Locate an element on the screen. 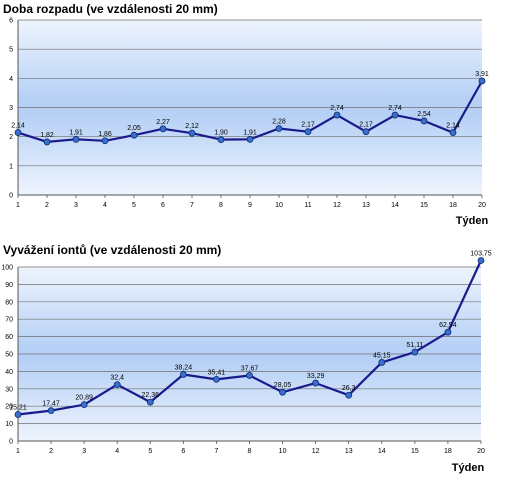  y-tick-label: 5 is located at coordinates (11, 50).